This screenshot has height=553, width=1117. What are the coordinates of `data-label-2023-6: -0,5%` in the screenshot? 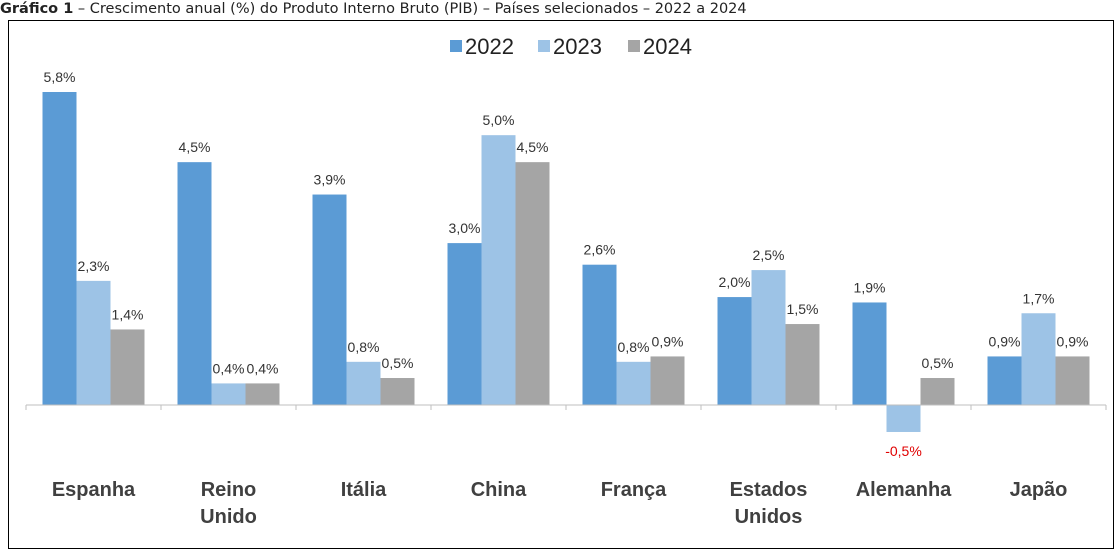 It's located at (903, 451).